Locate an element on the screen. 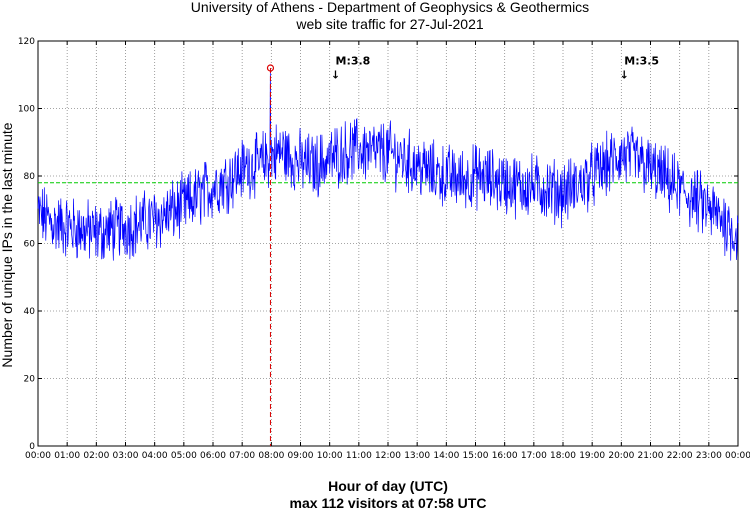 The width and height of the screenshot is (750, 511). x-tick-label: 23:00 is located at coordinates (709, 456).